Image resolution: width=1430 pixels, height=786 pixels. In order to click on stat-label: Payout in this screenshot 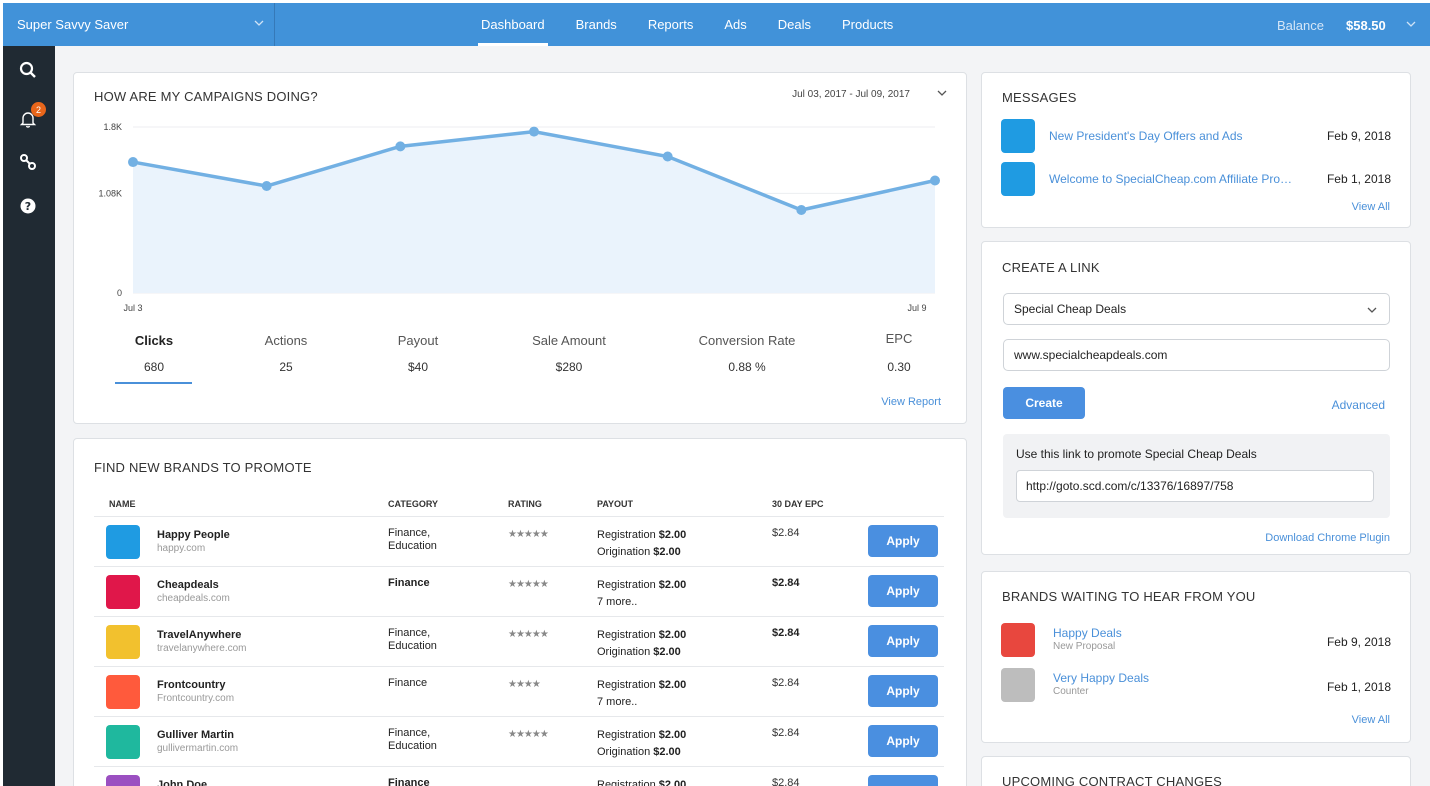, I will do `click(418, 340)`.